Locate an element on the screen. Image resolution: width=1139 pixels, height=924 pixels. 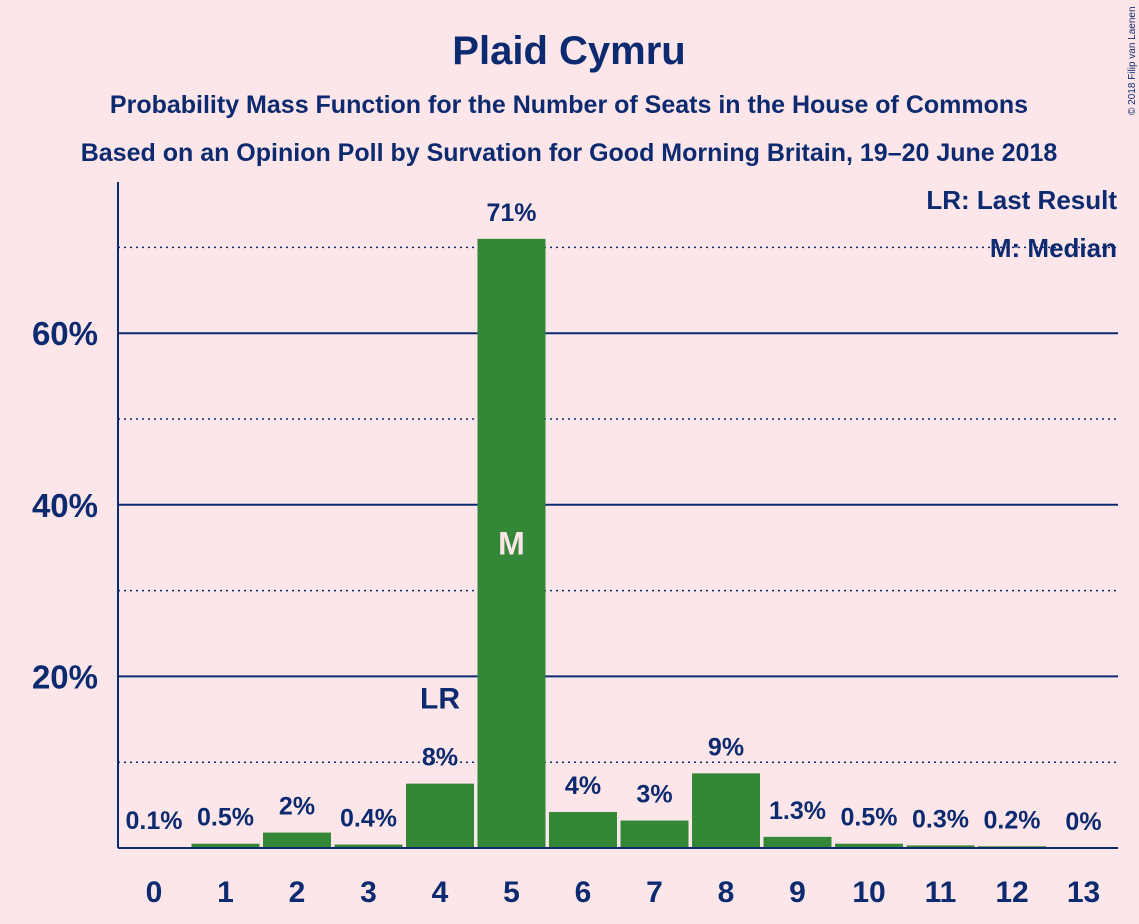
data-label-0: 0.1% is located at coordinates (154, 821).